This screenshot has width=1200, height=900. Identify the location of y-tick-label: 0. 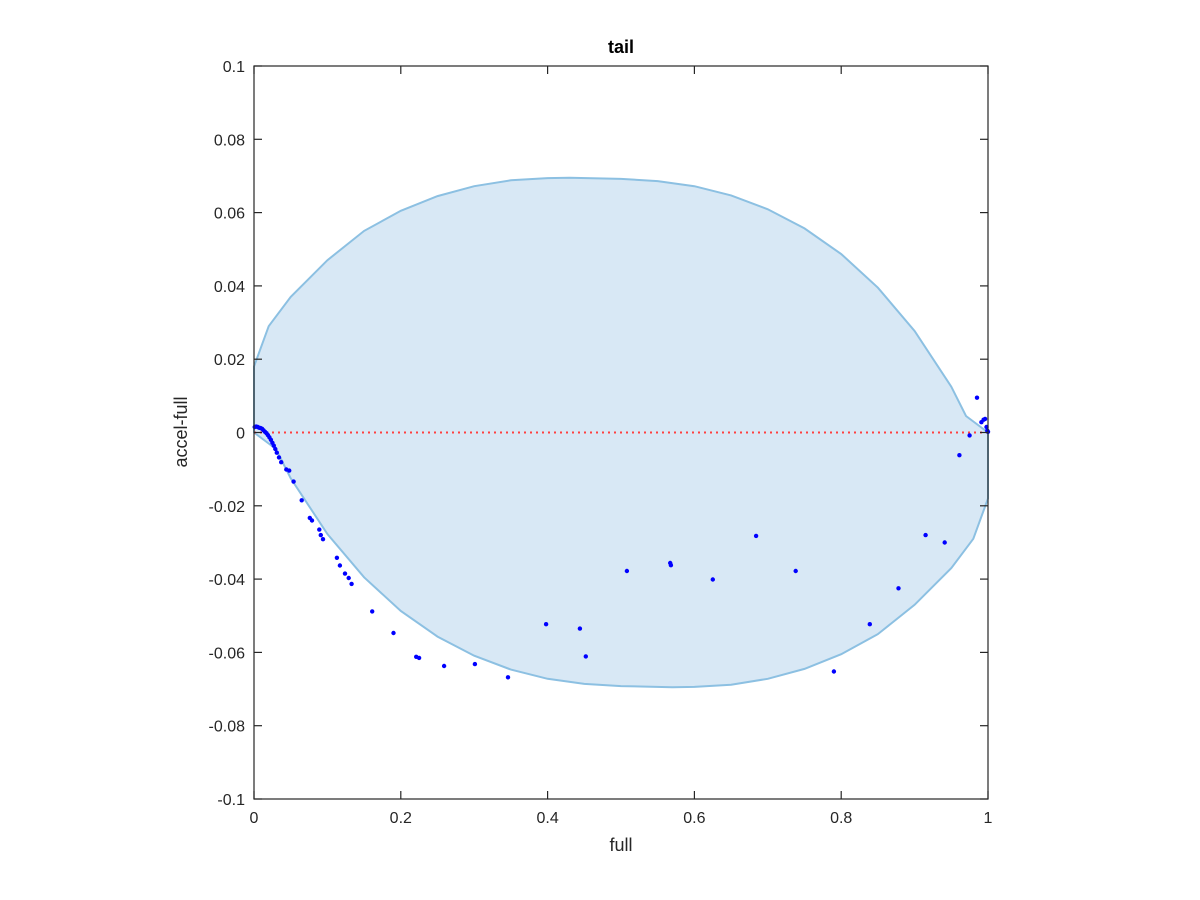
(240, 434).